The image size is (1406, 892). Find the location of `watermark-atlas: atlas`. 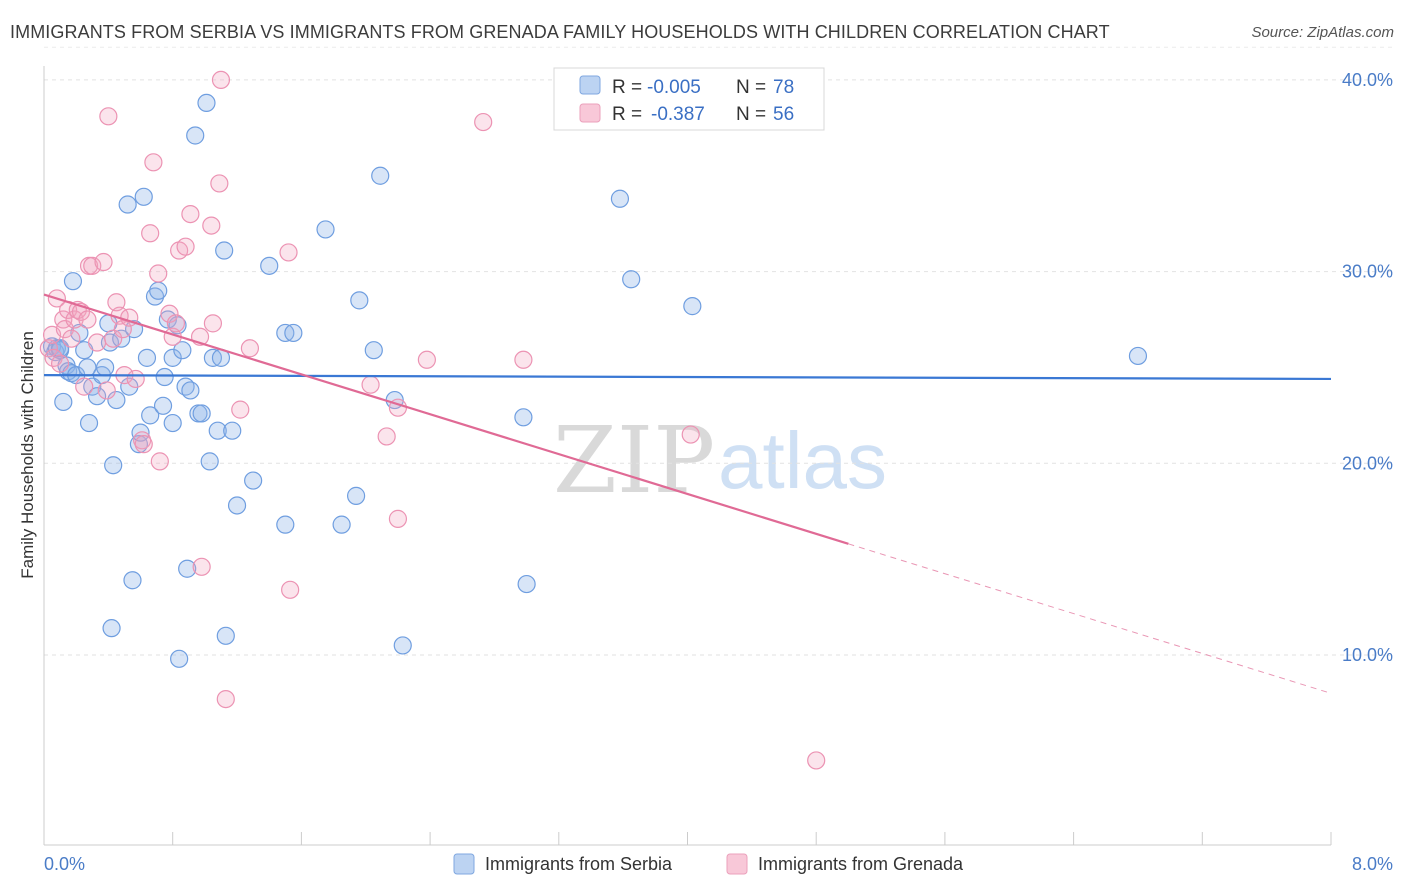

watermark-atlas: atlas is located at coordinates (802, 460).